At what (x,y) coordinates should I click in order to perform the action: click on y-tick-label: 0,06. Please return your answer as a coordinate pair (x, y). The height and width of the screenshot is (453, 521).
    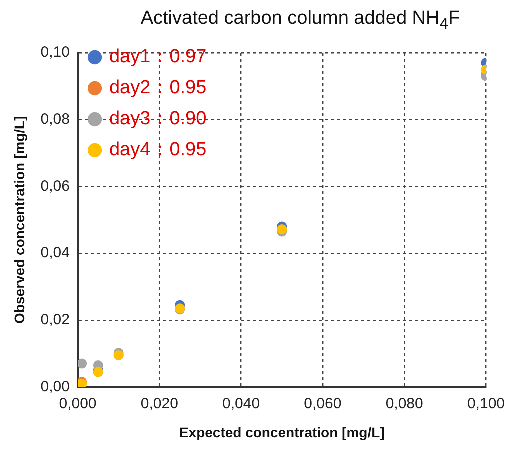
    Looking at the image, I should click on (55, 186).